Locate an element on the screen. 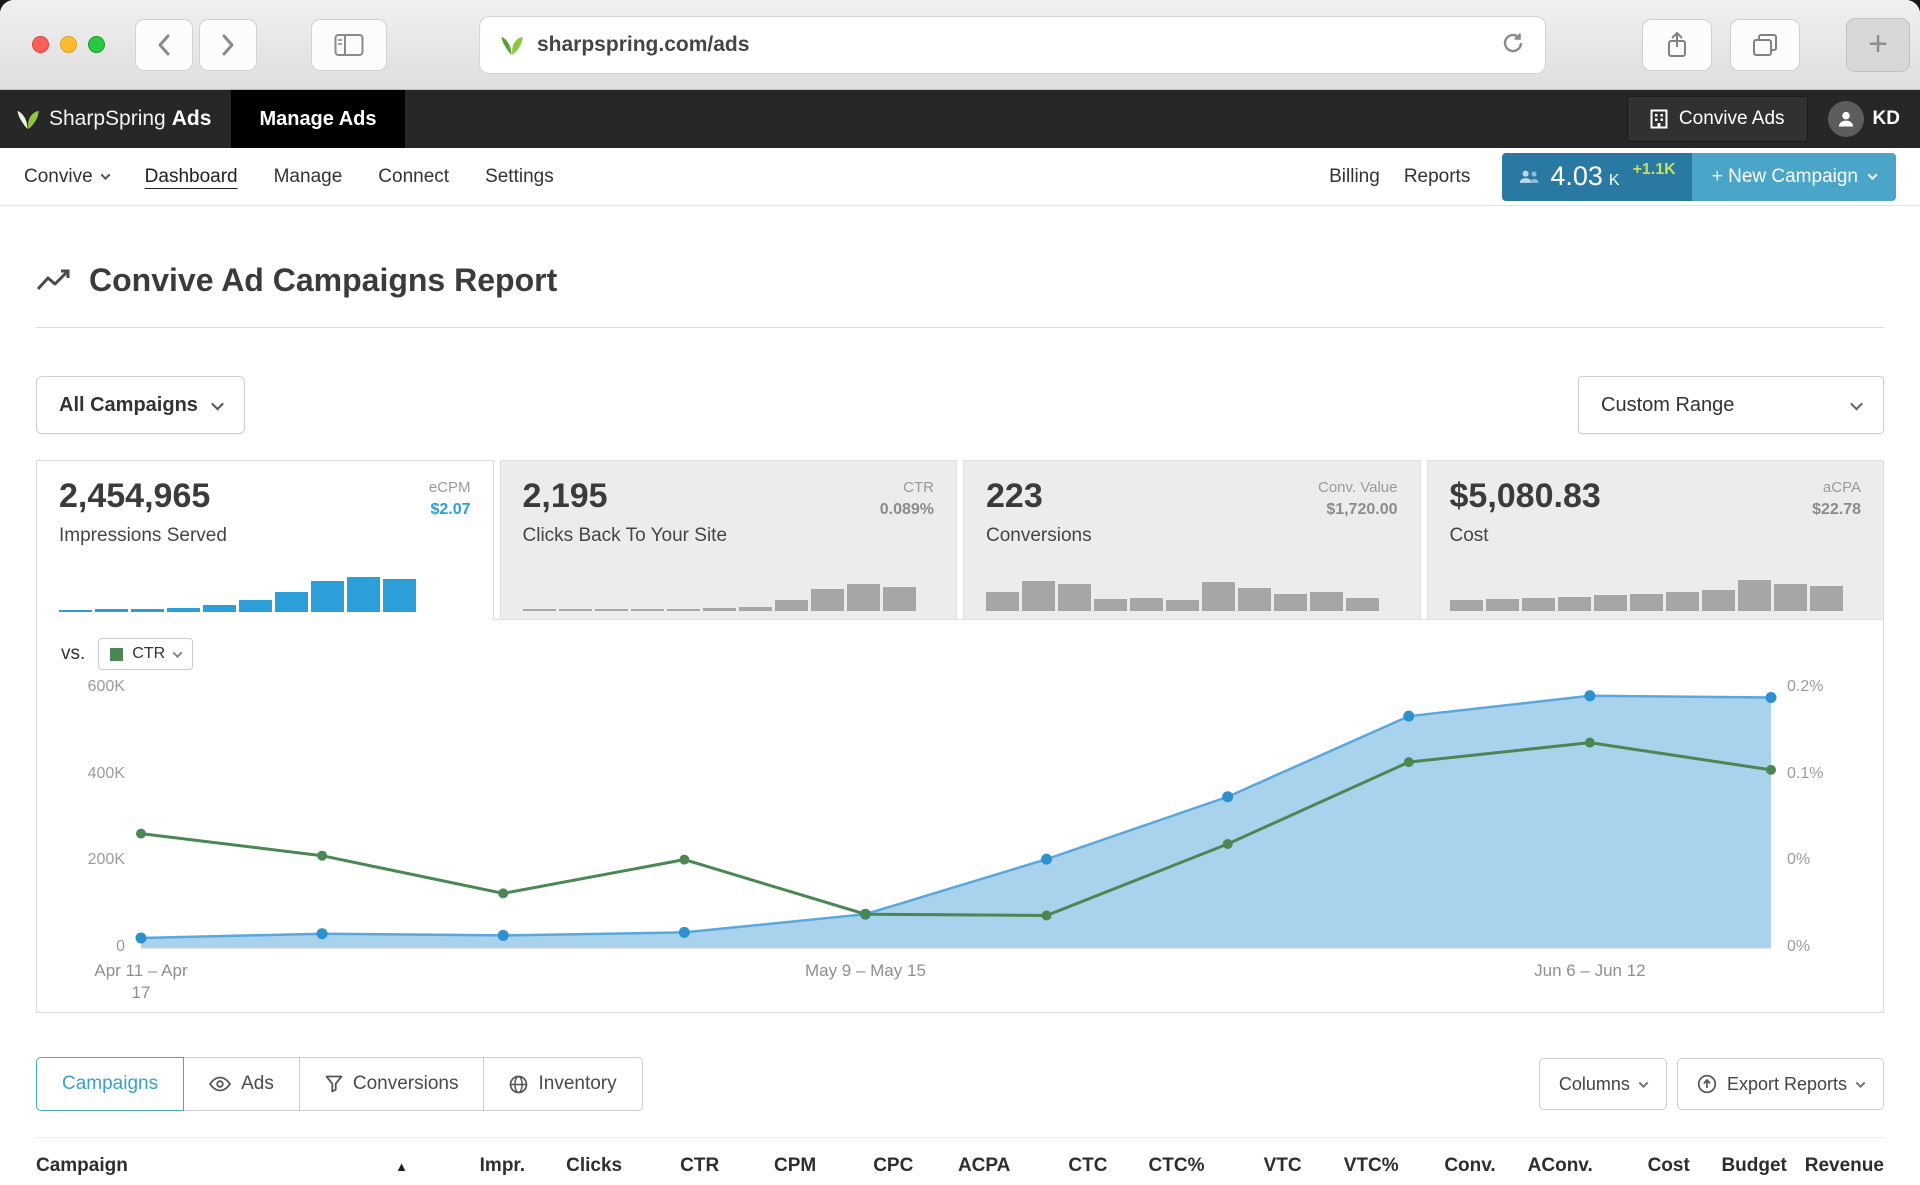 The width and height of the screenshot is (1920, 1185). window-controls is located at coordinates (68, 44).